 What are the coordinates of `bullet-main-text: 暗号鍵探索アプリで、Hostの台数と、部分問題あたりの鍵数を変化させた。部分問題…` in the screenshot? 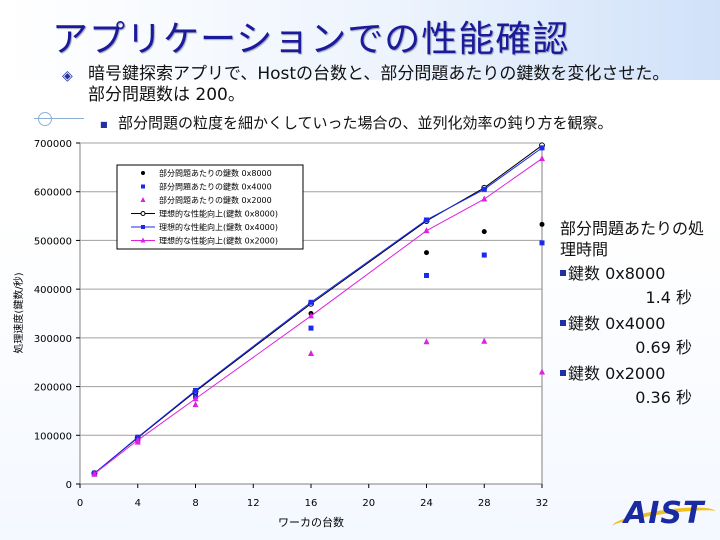 It's located at (379, 84).